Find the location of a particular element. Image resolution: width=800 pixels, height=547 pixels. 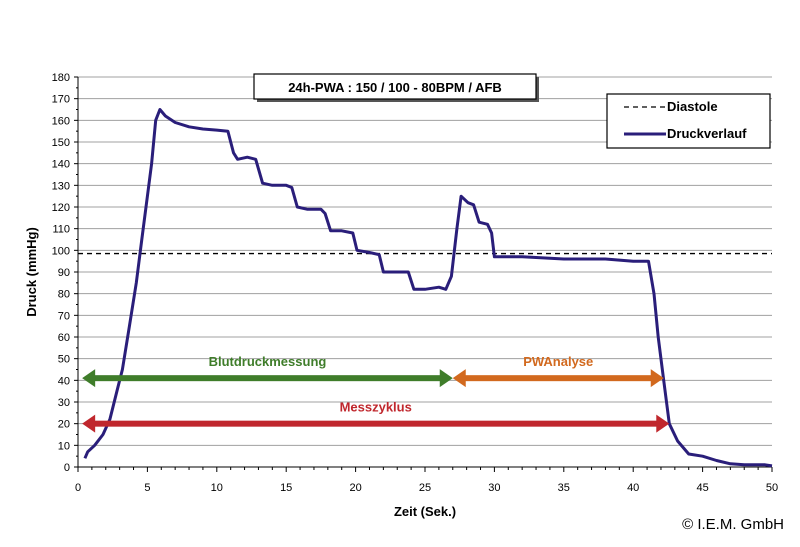

y-tick-label: 50 is located at coordinates (64, 360).